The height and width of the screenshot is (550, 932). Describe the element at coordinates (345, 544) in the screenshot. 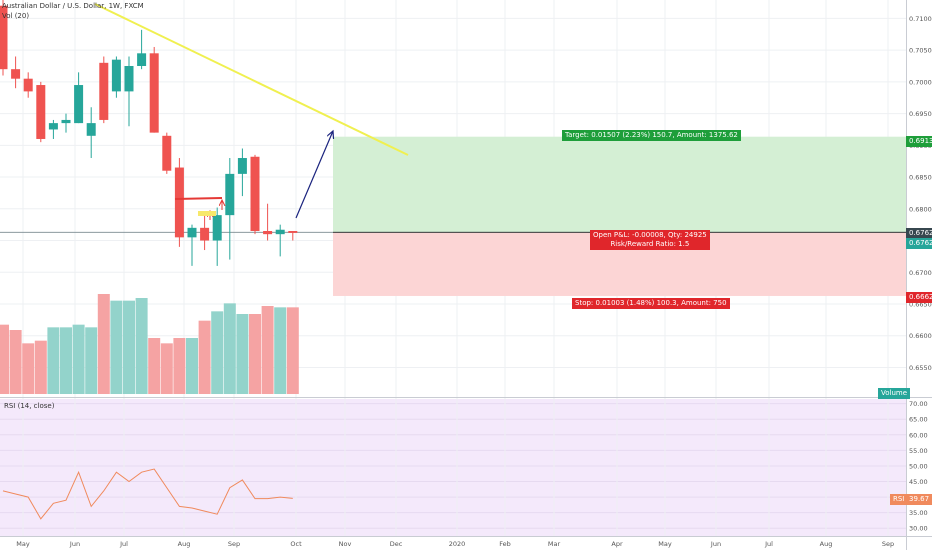

I see `time-tick-label: Nov` at that location.